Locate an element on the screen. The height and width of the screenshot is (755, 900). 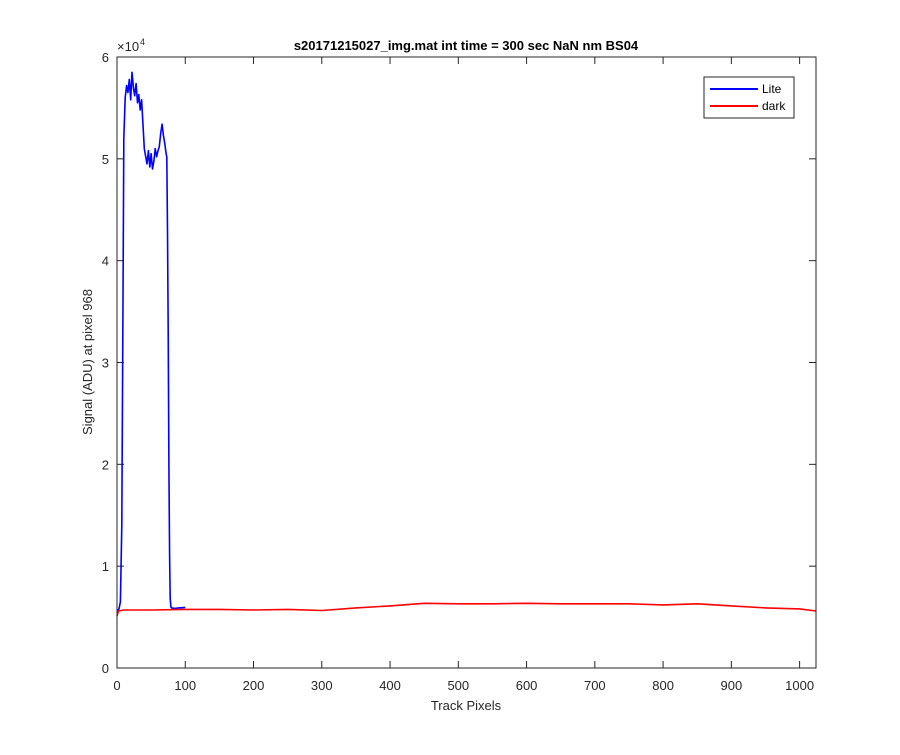
legend-label-dark: dark is located at coordinates (774, 106).